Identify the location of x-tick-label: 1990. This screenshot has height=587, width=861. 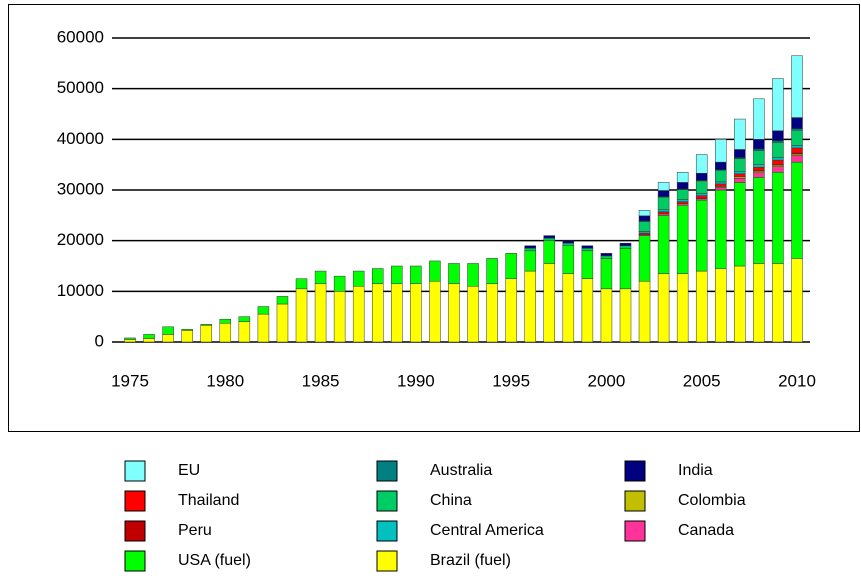
(416, 380).